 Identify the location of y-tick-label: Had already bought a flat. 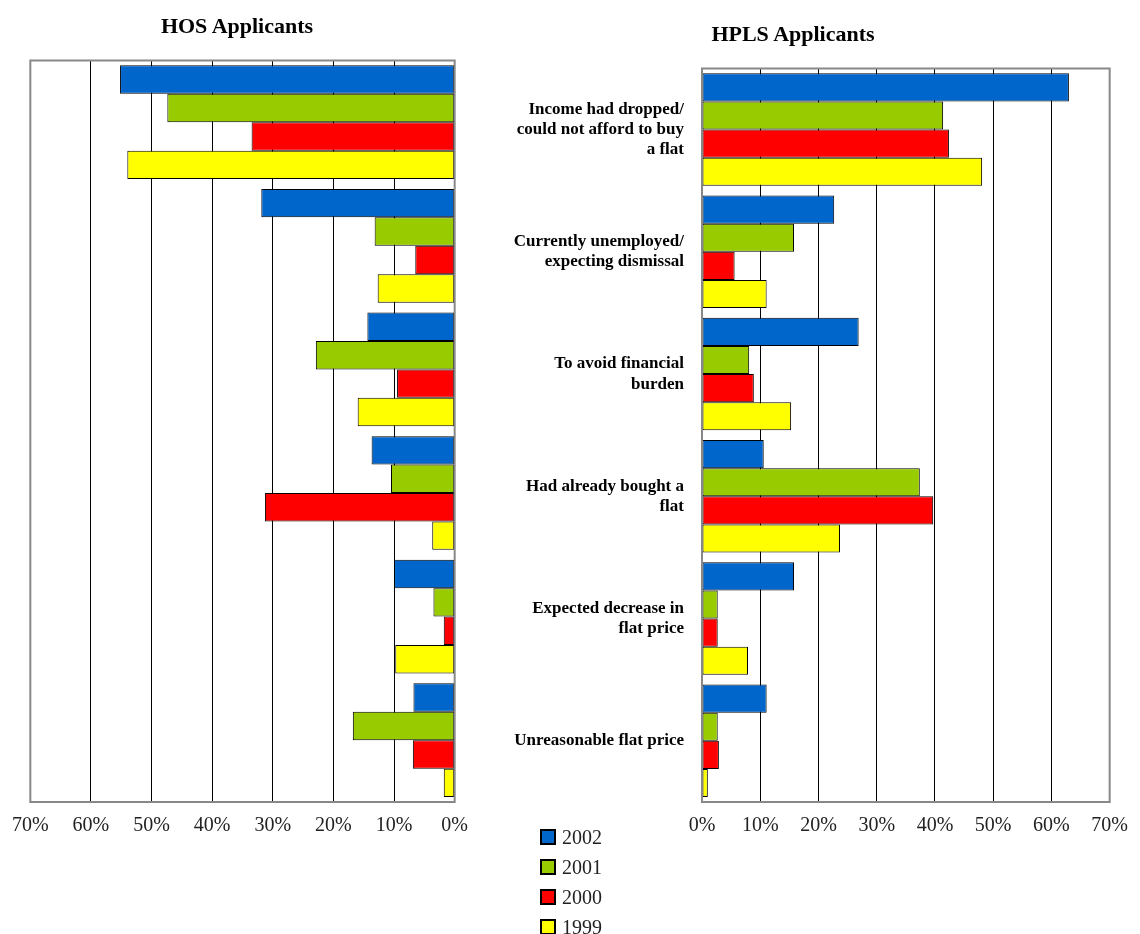
(605, 495).